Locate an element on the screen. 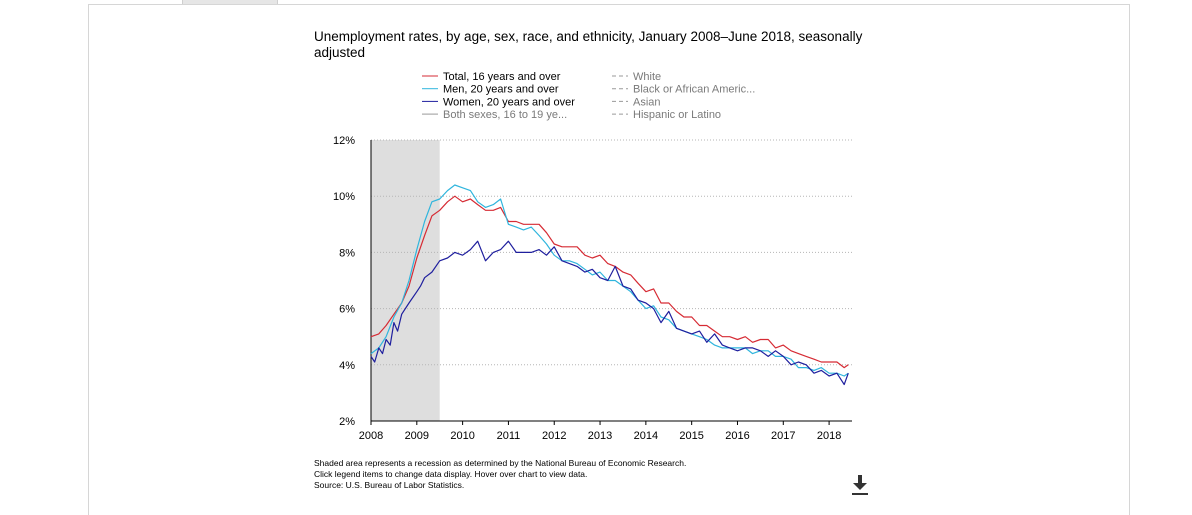  download-icon is located at coordinates (860, 485).